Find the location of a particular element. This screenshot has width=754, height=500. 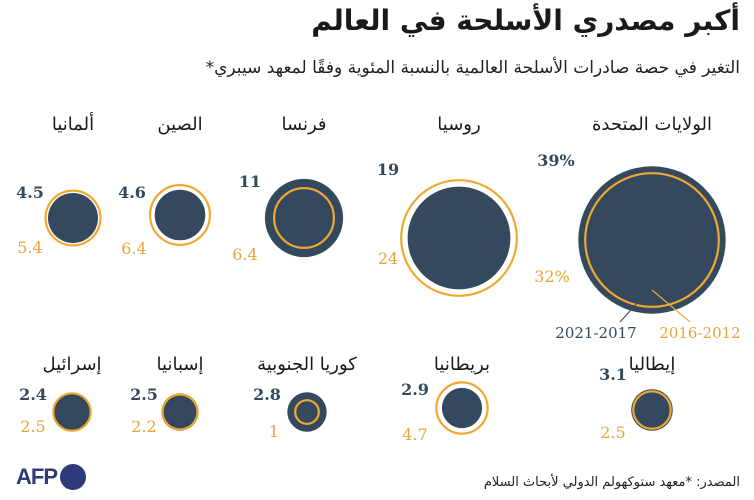

value-label-recent: 3.1 is located at coordinates (613, 374).